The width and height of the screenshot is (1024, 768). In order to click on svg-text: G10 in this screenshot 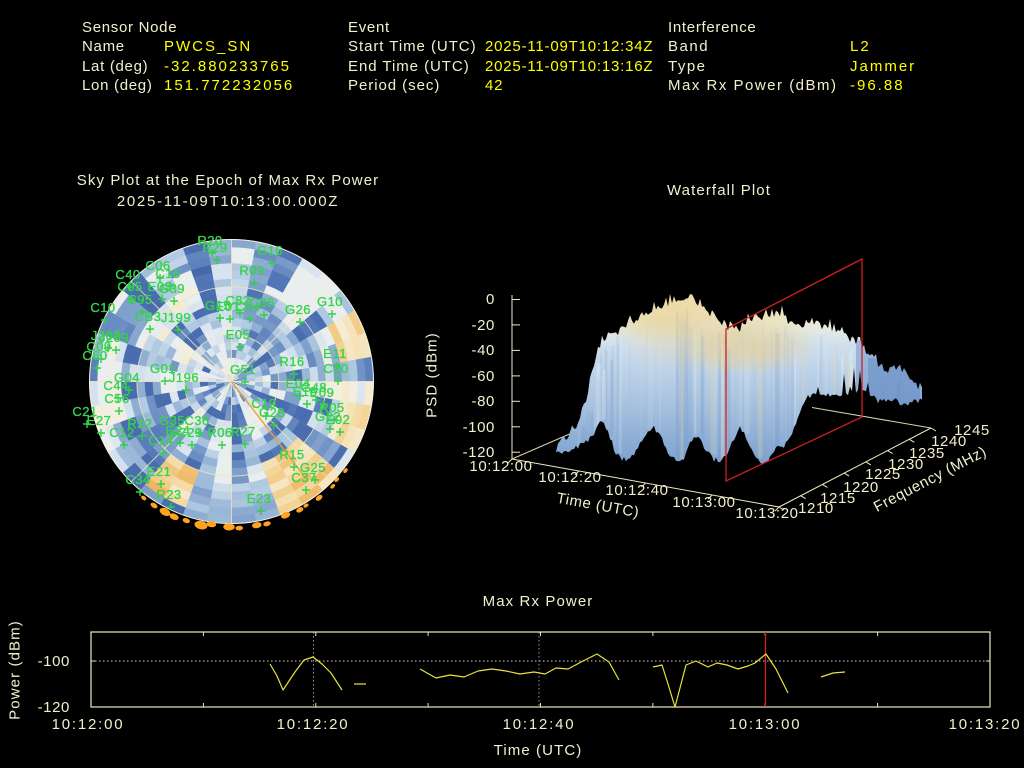, I will do `click(330, 301)`.